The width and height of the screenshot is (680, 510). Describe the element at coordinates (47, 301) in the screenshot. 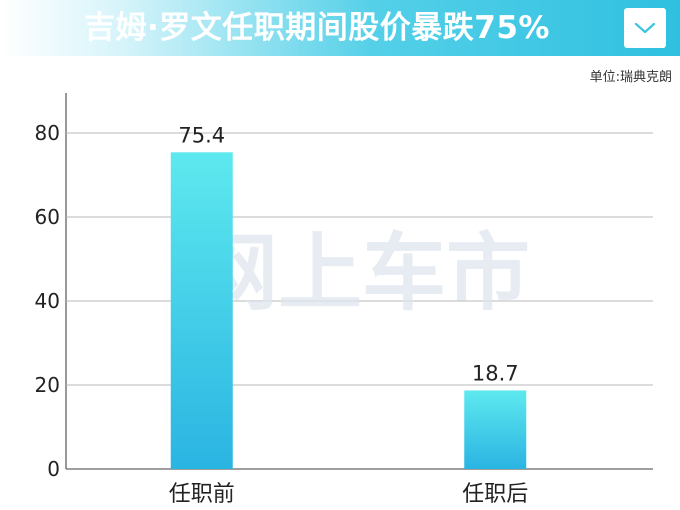

I see `y-tick-label: 40` at that location.